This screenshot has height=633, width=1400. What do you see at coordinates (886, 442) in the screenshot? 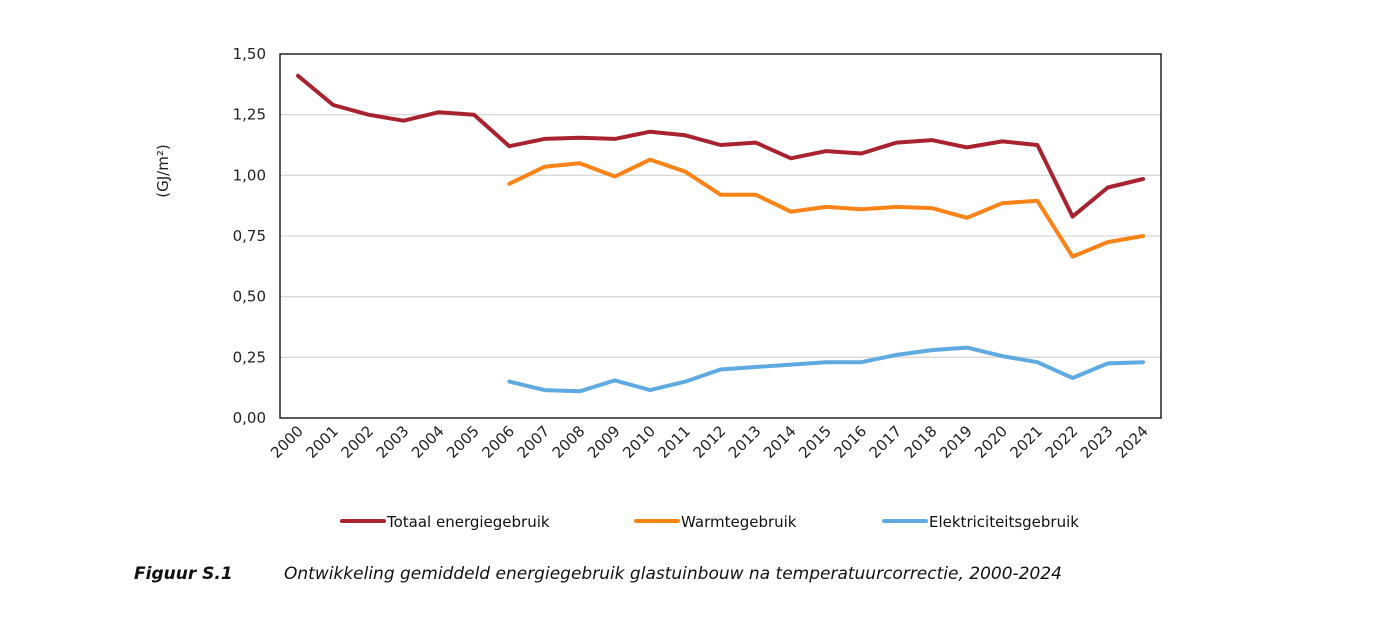
I see `x-tick-label: 2017` at bounding box center [886, 442].